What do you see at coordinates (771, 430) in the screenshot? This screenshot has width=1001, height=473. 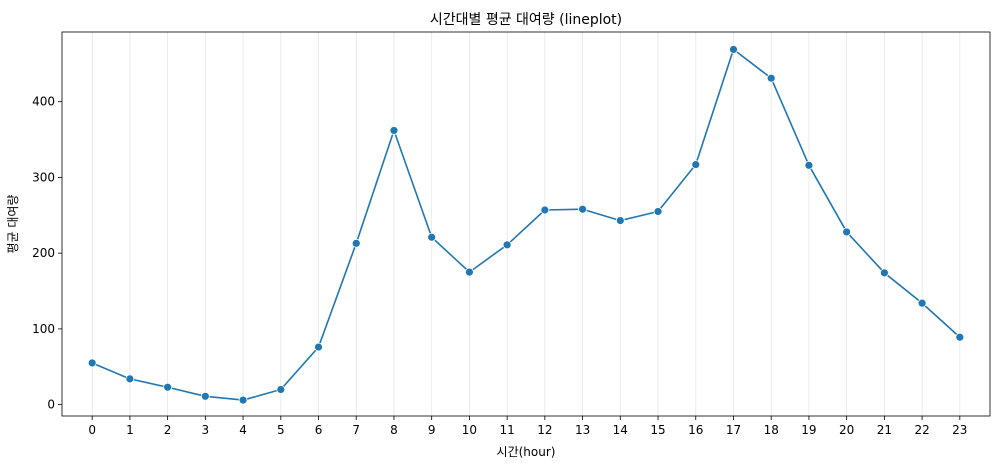 I see `x-tick-label: 18` at bounding box center [771, 430].